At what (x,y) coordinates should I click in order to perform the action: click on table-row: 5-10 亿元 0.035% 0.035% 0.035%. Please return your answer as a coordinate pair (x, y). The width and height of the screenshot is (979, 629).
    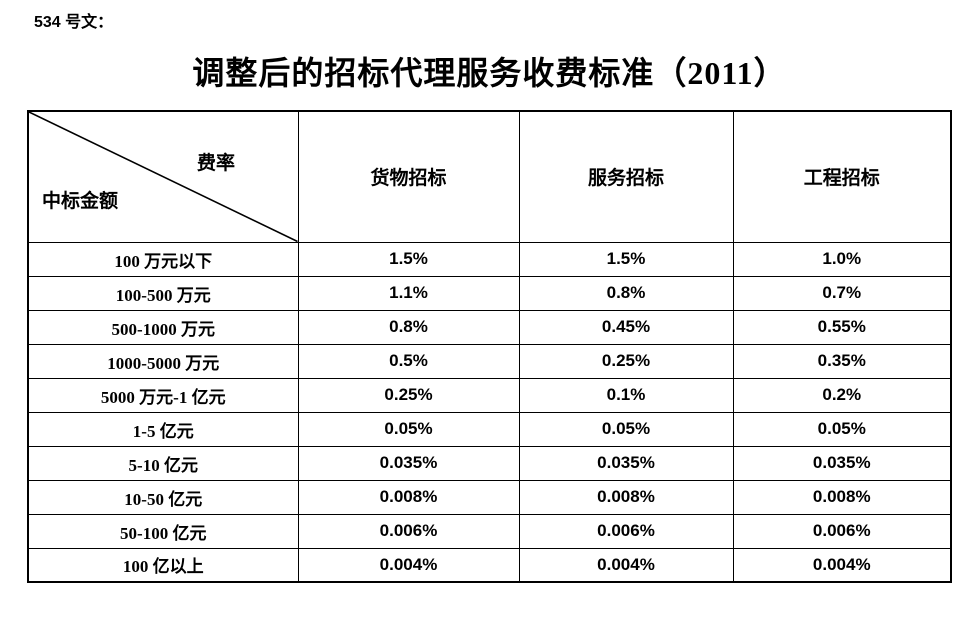
    Looking at the image, I should click on (489, 463).